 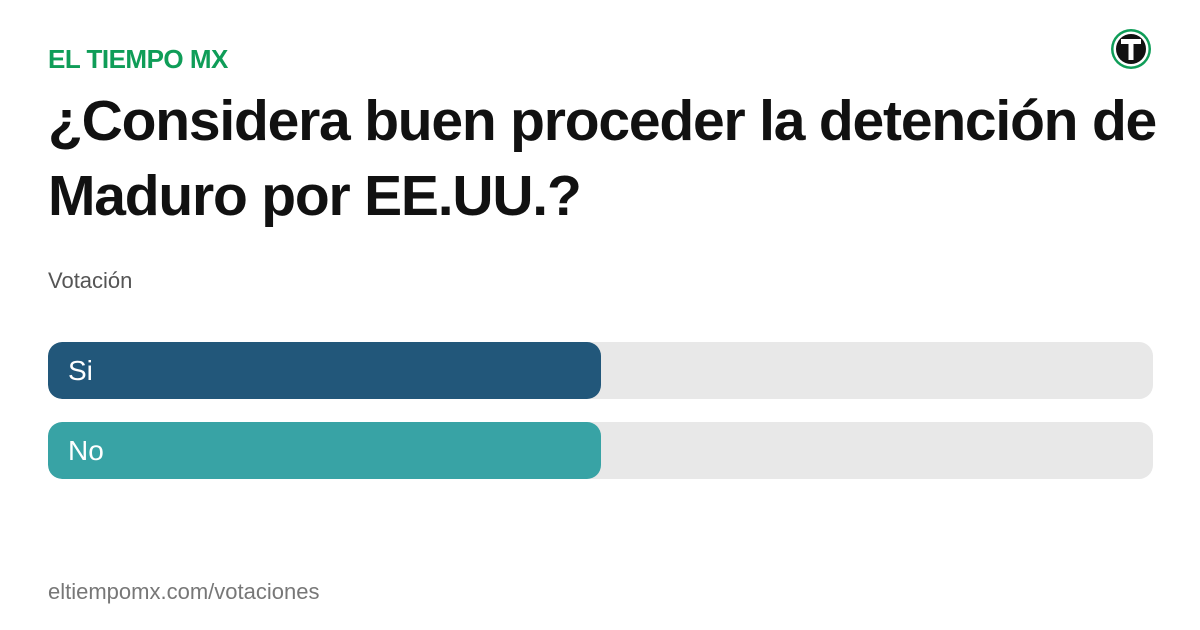 What do you see at coordinates (184, 591) in the screenshot?
I see `footer-url: eltiempomx.com/votaciones` at bounding box center [184, 591].